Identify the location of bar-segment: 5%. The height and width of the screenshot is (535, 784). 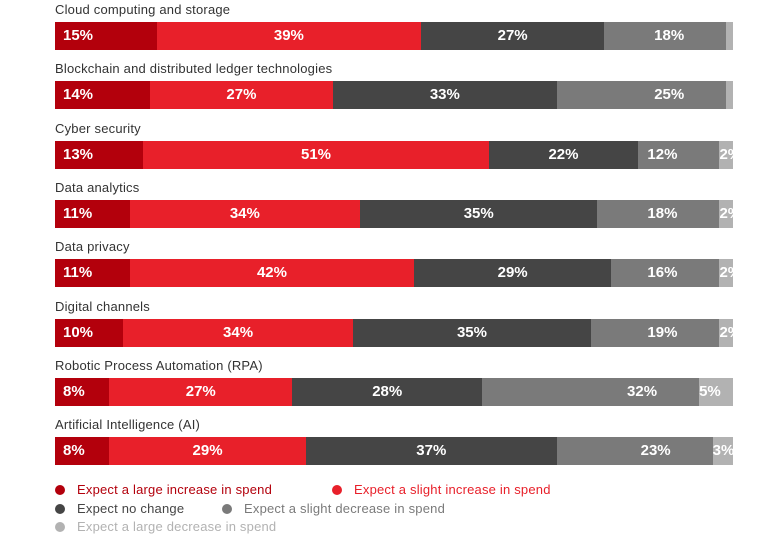
(716, 391).